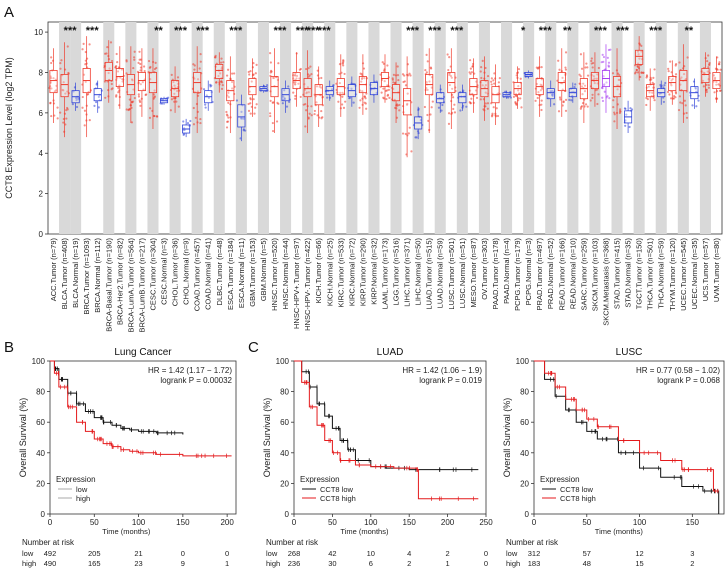 Image resolution: width=728 pixels, height=569 pixels. What do you see at coordinates (583, 274) in the screenshot?
I see `category-label: SARC.Tumor (n=259)` at bounding box center [583, 274].